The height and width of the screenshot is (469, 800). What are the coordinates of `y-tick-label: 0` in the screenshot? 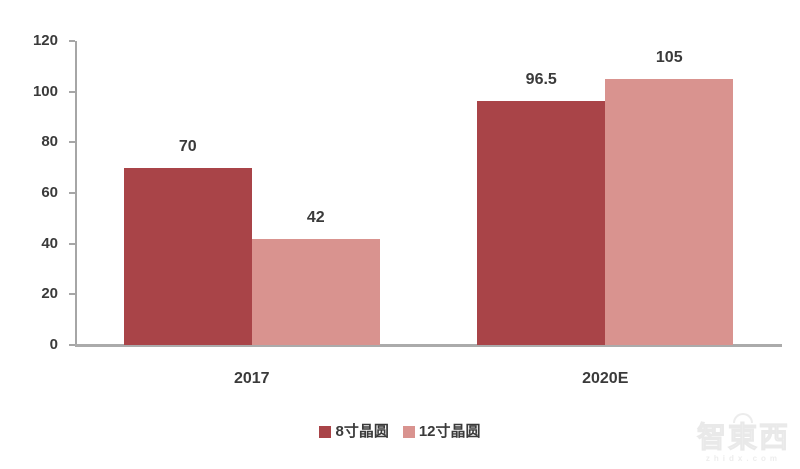 It's located at (53, 344).